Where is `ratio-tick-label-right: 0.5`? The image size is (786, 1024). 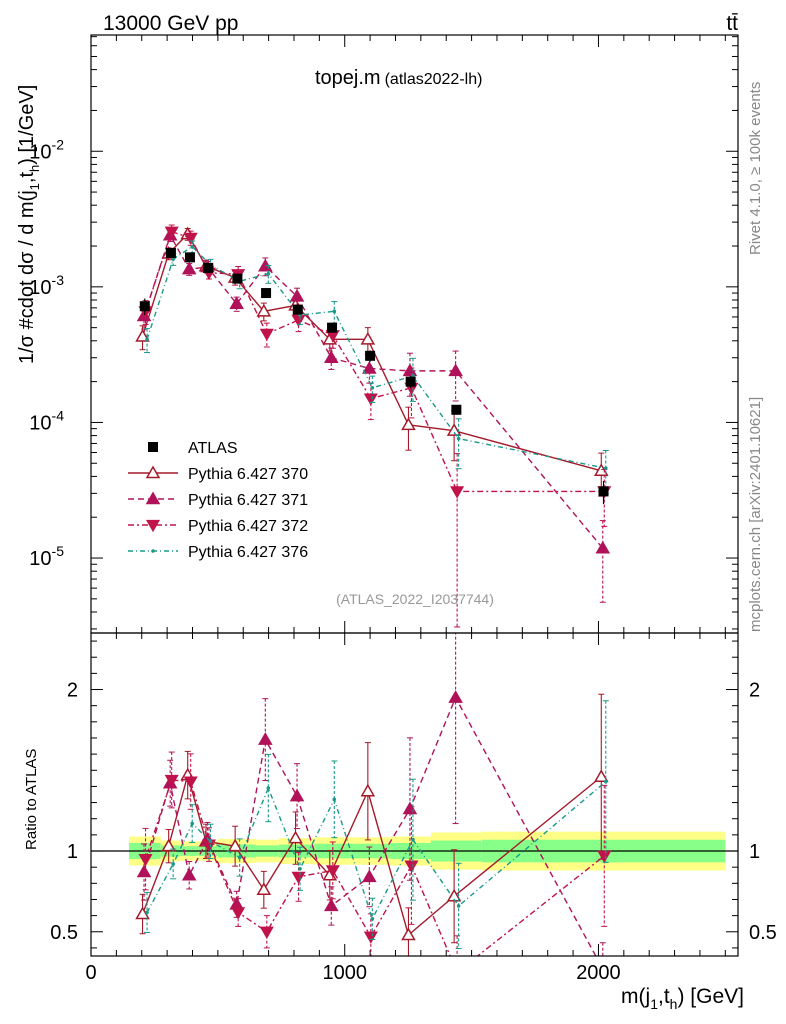 ratio-tick-label-right: 0.5 is located at coordinates (763, 933).